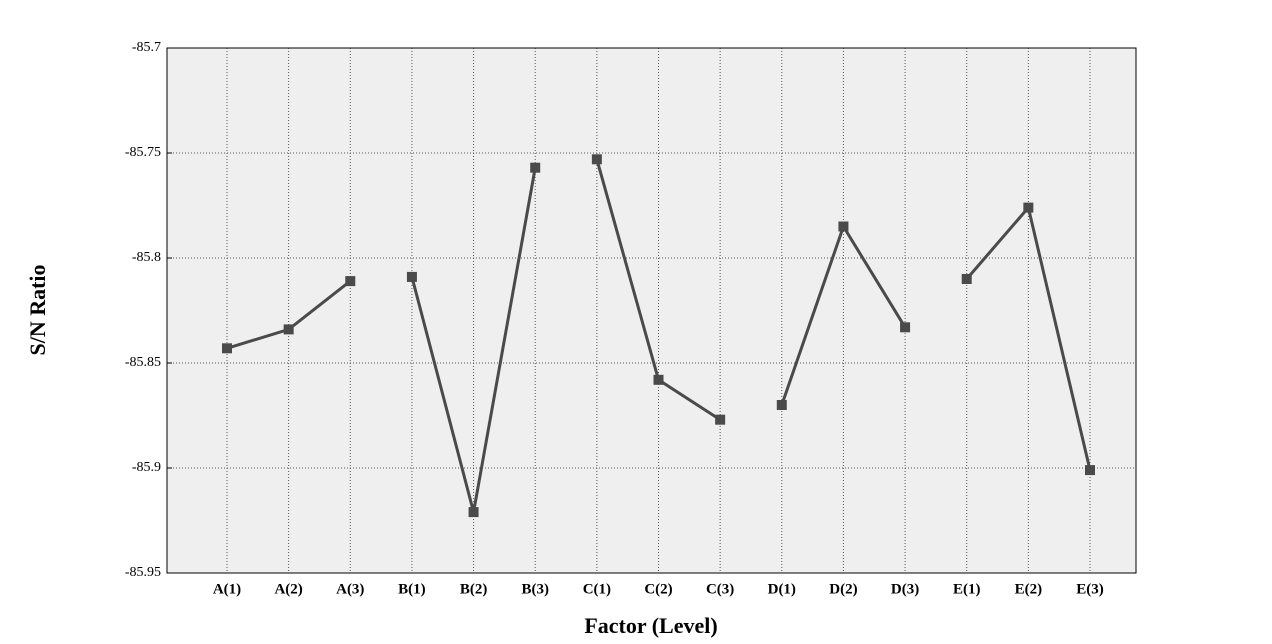 This screenshot has width=1272, height=644. What do you see at coordinates (843, 589) in the screenshot?
I see `x-tick-label: D(2)` at bounding box center [843, 589].